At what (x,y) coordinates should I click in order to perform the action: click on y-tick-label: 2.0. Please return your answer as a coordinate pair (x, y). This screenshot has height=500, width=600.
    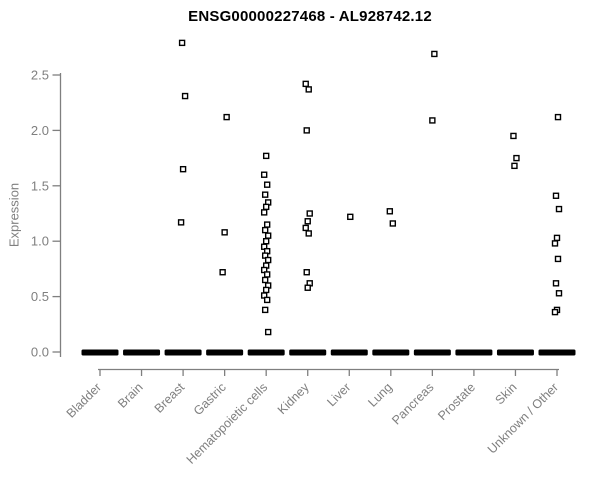
    Looking at the image, I should click on (40, 130).